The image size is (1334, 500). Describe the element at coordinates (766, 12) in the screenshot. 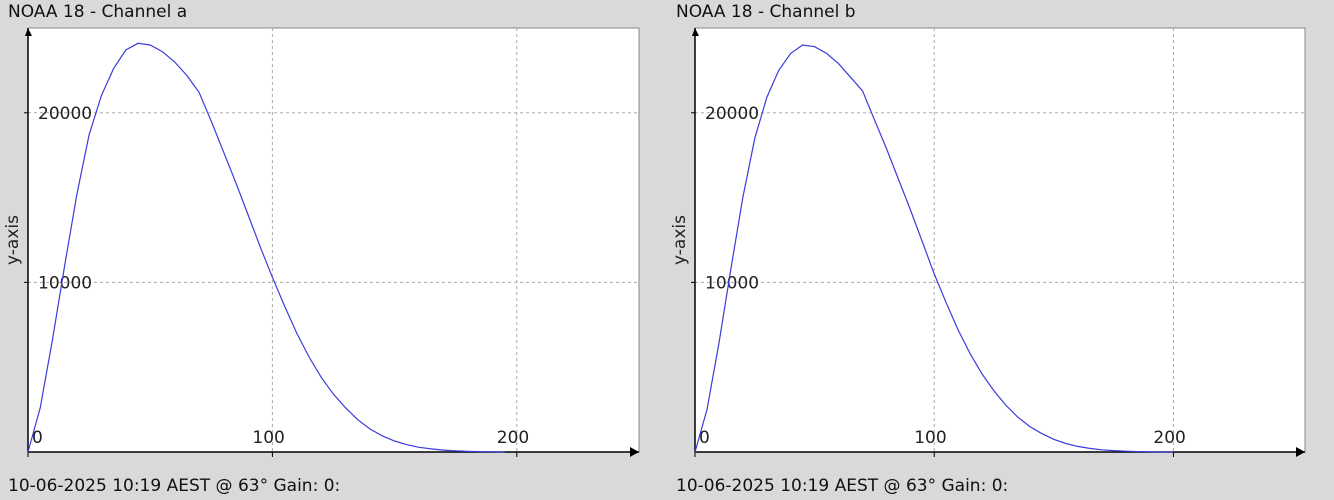

I see `chart-title: NOAA 18 - Channel b` at that location.